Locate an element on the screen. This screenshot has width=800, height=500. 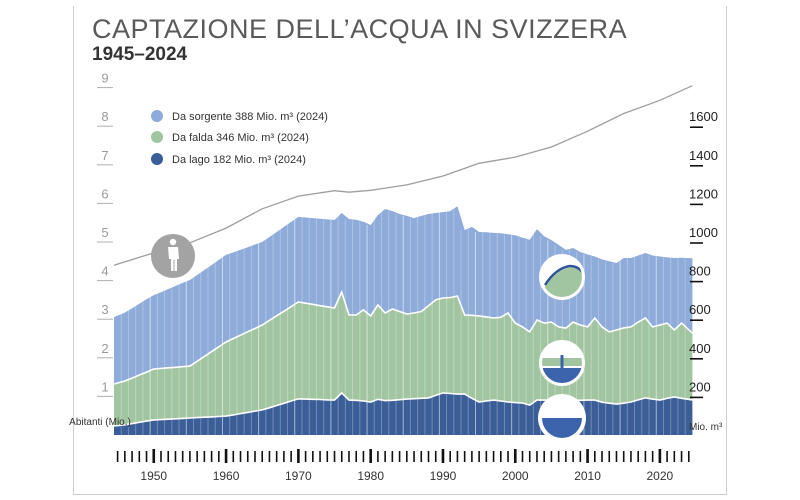
legend-label-sorgente: Da sorgente 388 Mio. m³ (2024) is located at coordinates (250, 117).